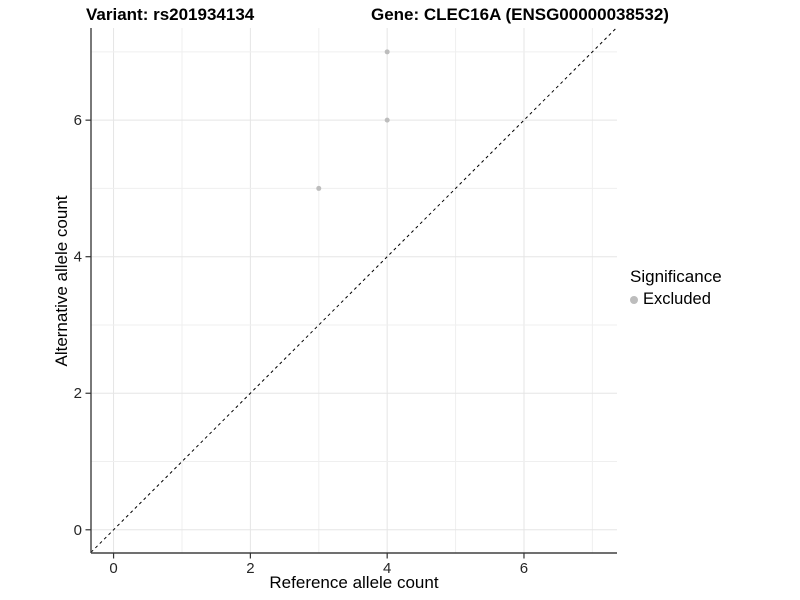  I want to click on legend-title: Significance, so click(676, 276).